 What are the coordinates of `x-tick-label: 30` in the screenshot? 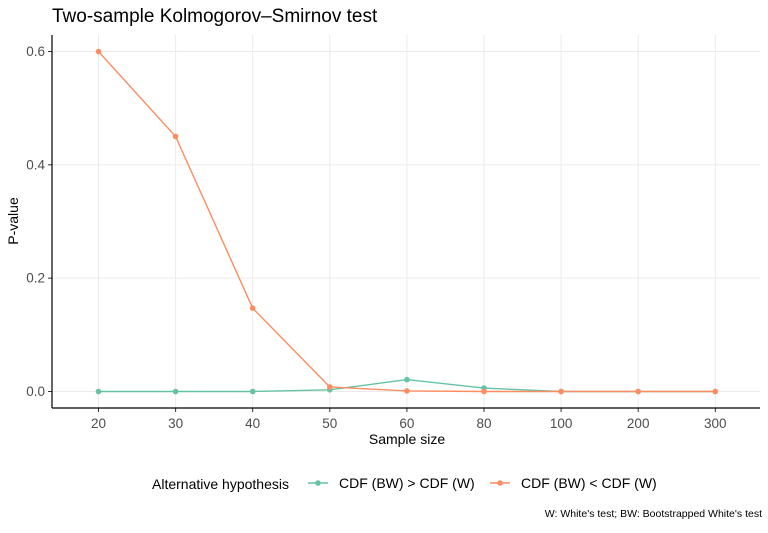 It's located at (175, 423).